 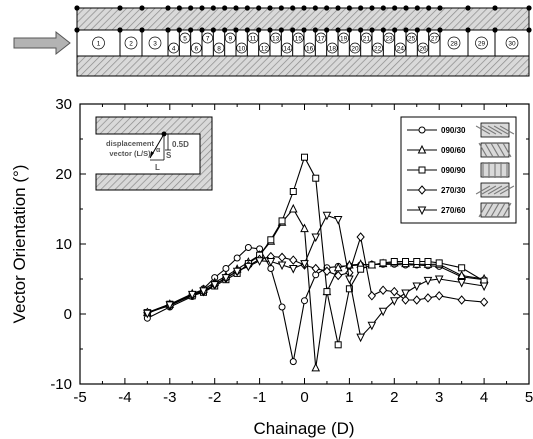 What do you see at coordinates (304, 397) in the screenshot?
I see `x-tick-label: 0` at bounding box center [304, 397].